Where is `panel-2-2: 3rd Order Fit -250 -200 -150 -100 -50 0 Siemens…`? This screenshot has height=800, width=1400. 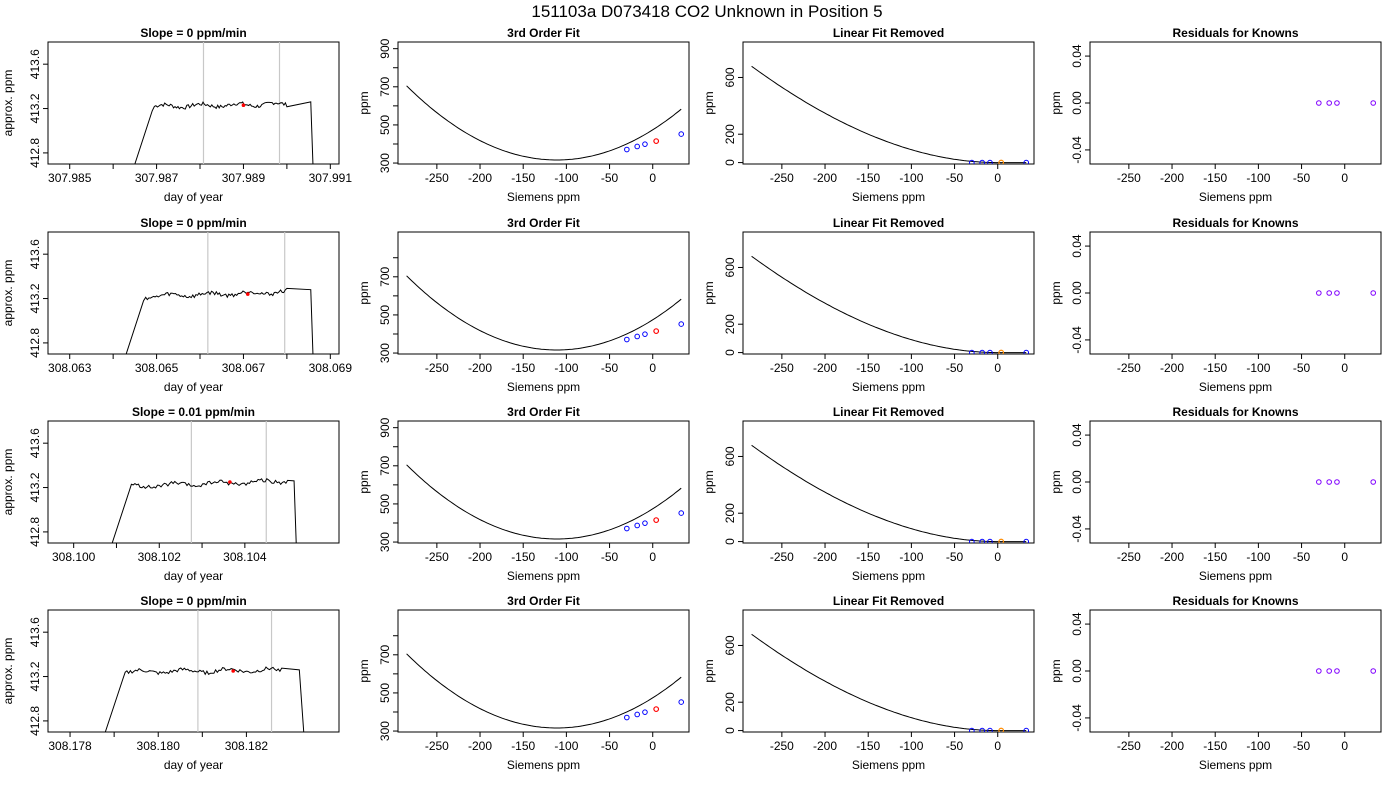 panel-2-2: 3rd Order Fit -250 -200 -150 -100 -50 0 Siemens… is located at coordinates (523, 305).